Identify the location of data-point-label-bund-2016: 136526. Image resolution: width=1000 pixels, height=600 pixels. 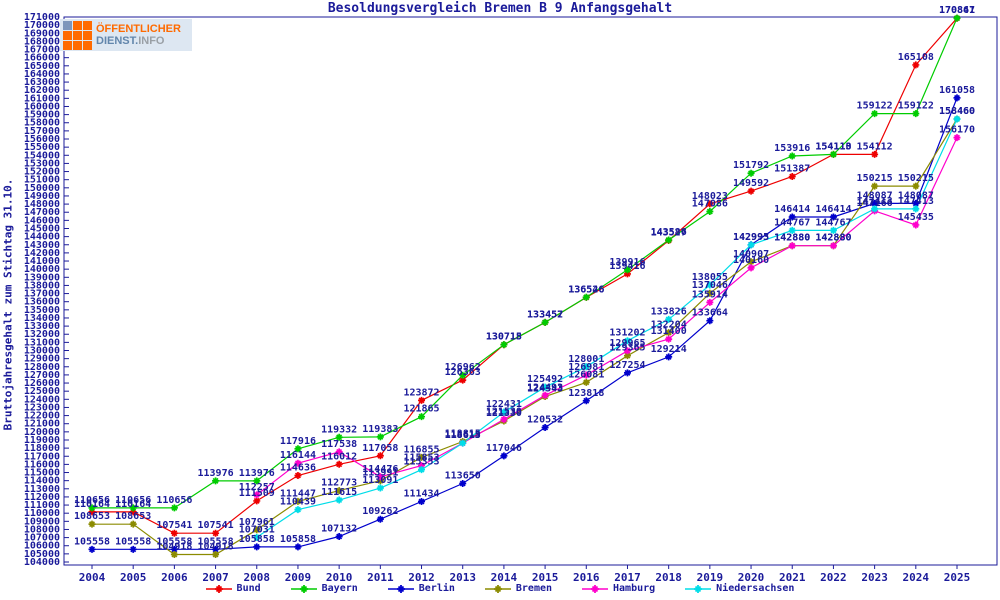
(586, 289).